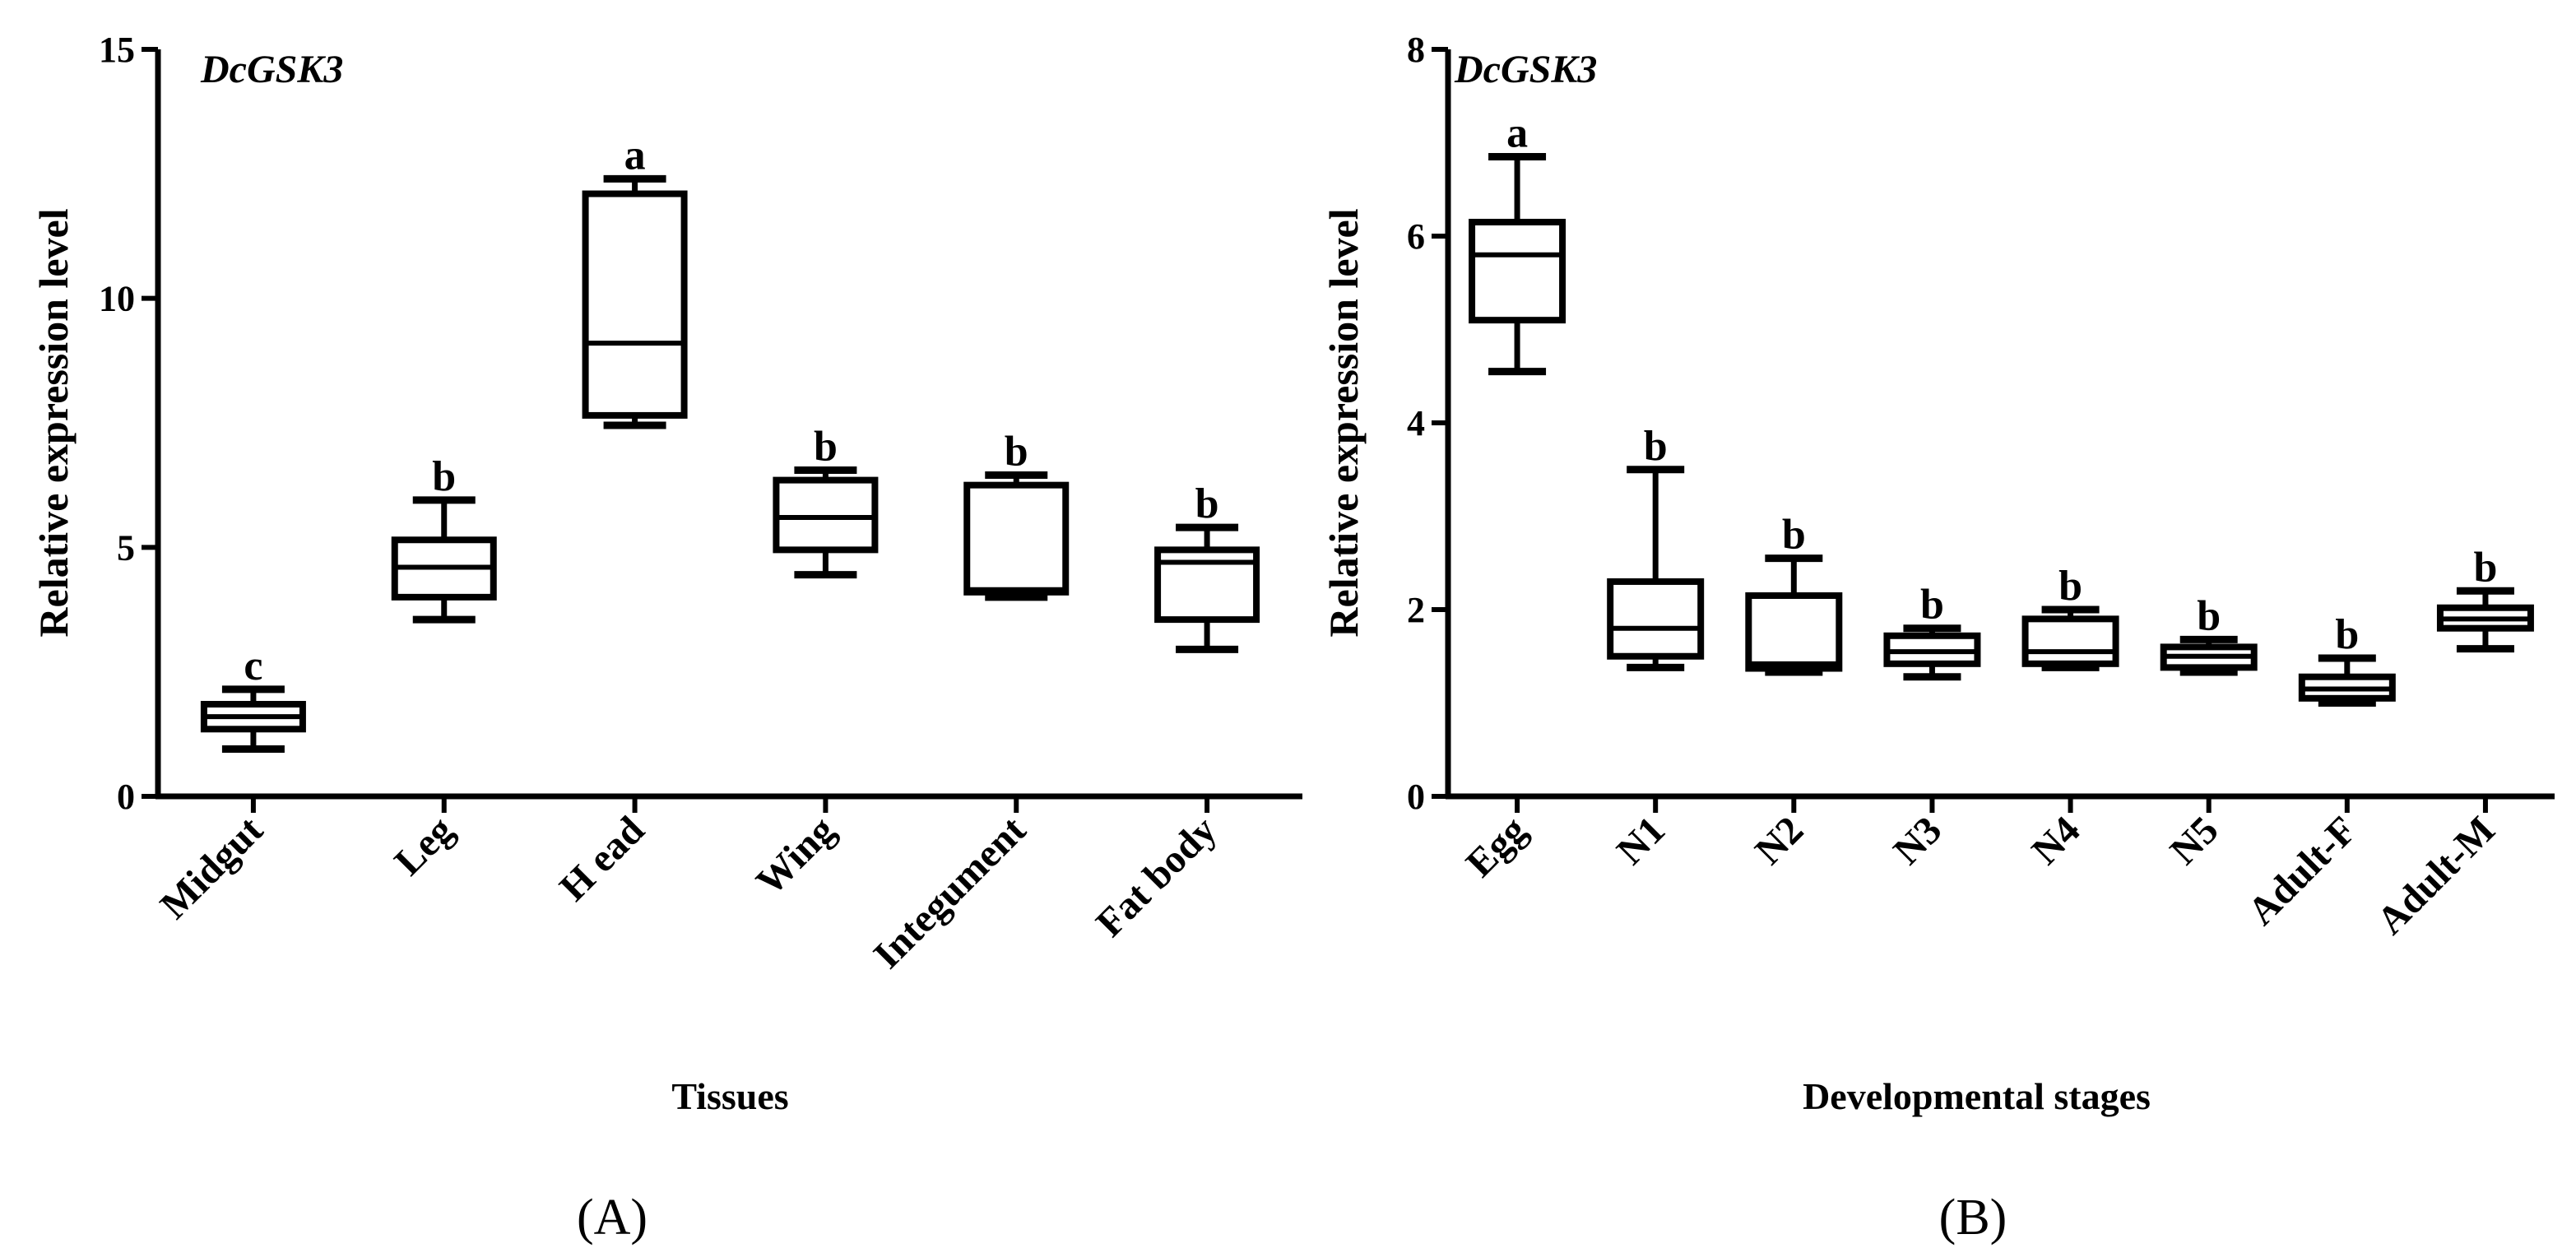 The height and width of the screenshot is (1248, 2576). I want to click on y-tick-label: 6, so click(1416, 236).